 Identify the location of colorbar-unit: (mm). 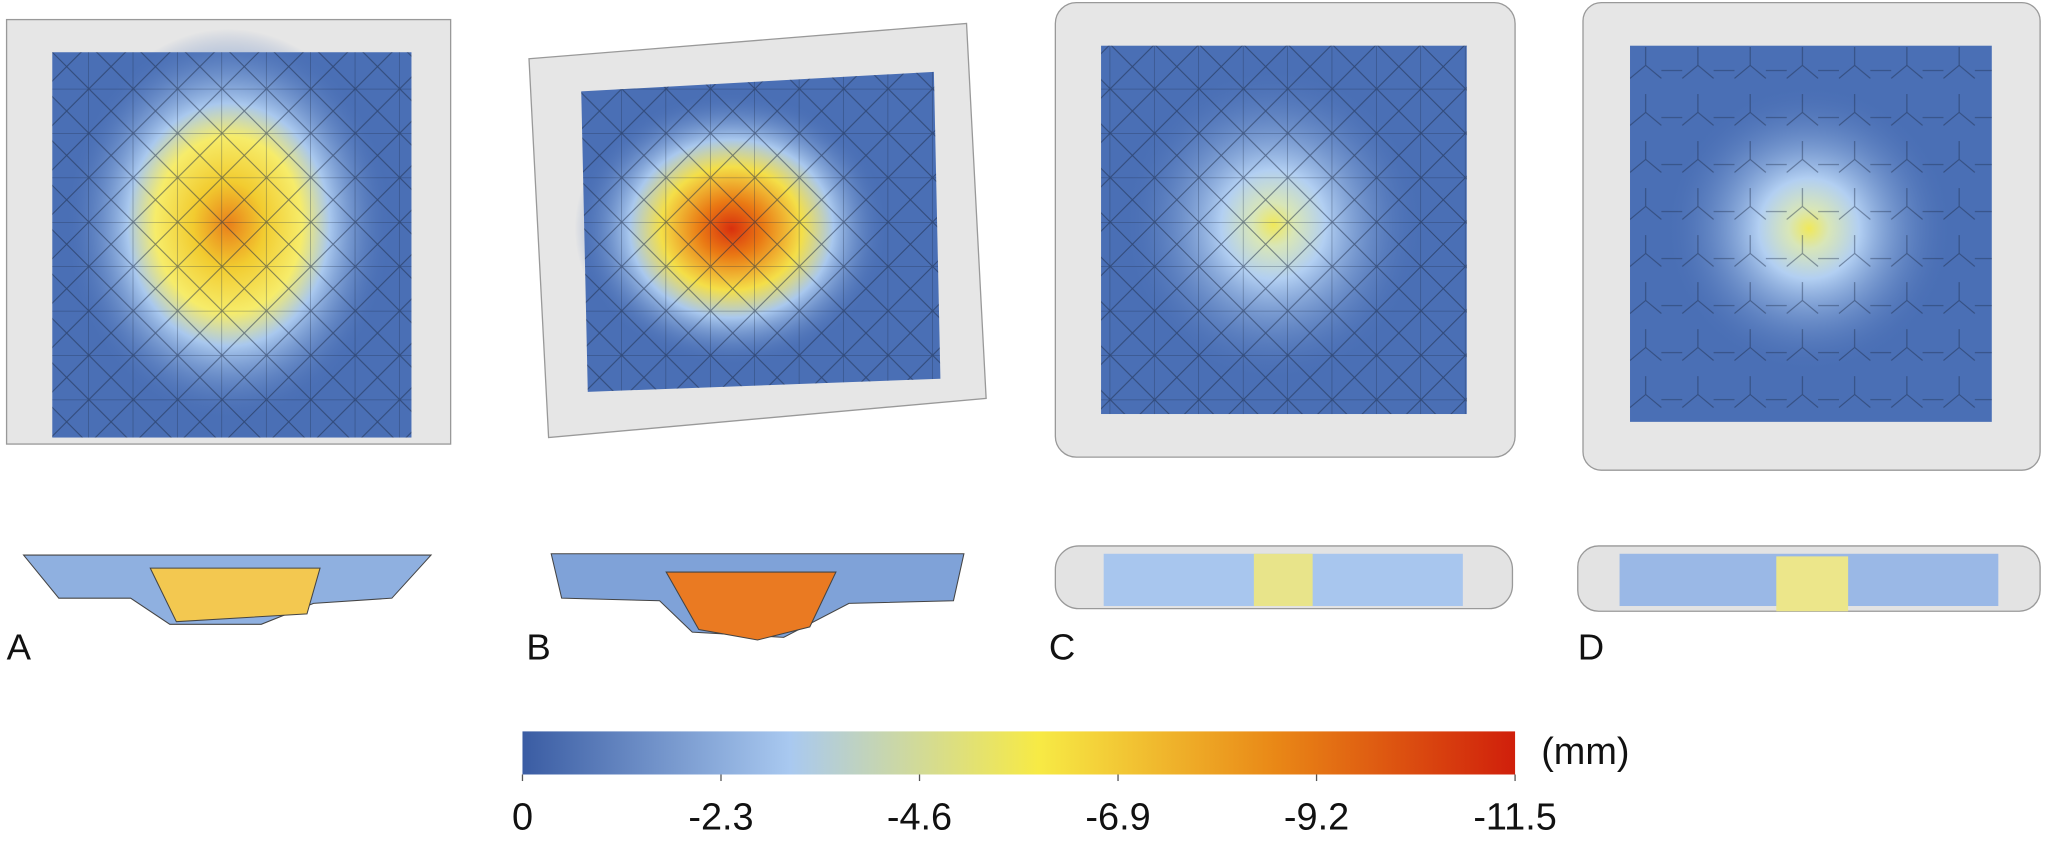
(1585, 752).